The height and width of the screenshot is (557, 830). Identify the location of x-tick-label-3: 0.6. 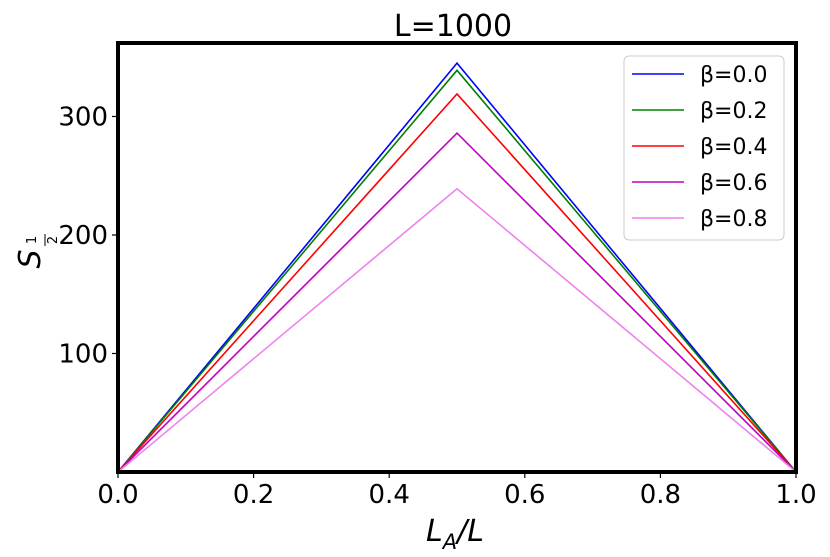
(524, 495).